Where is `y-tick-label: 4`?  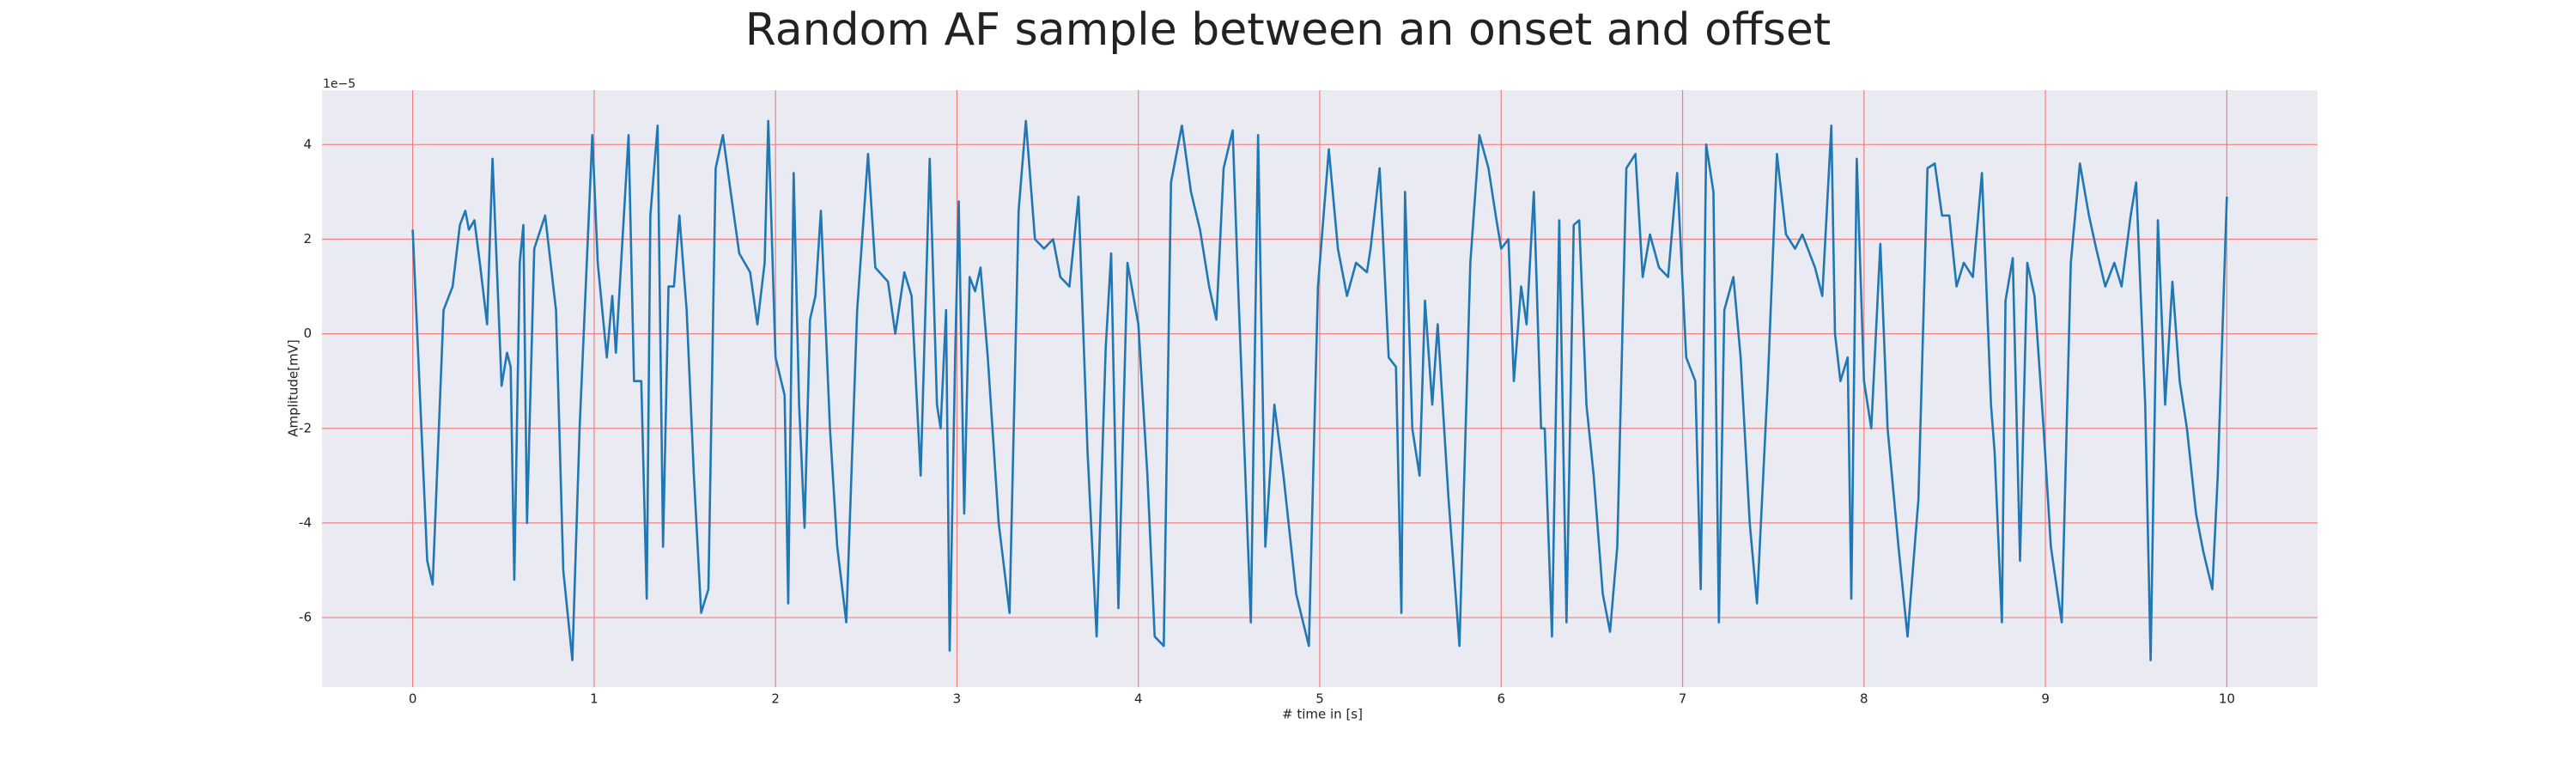
y-tick-label: 4 is located at coordinates (307, 144).